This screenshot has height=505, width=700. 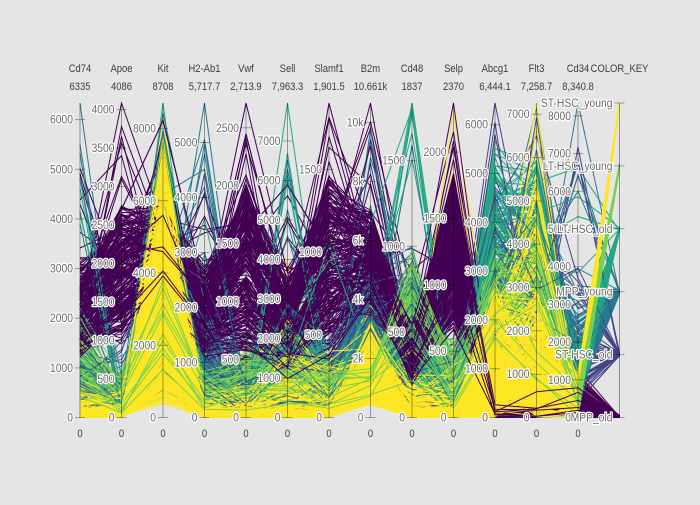 I want to click on svg-text: 2370, so click(x=453, y=87).